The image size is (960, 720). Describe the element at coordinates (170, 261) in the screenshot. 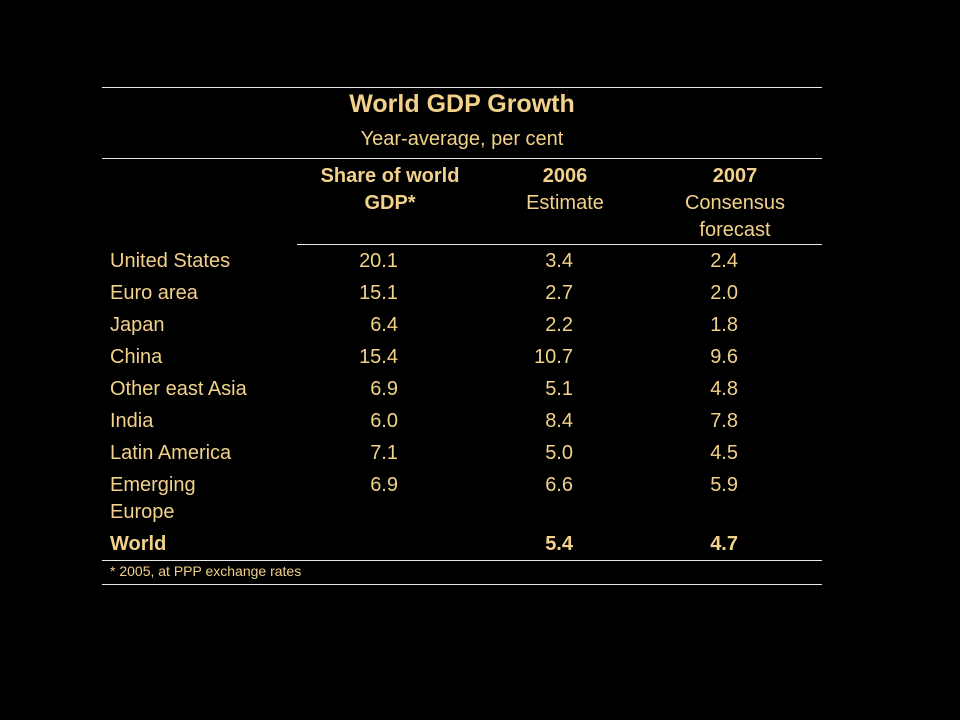

I see `row-country: United States` at that location.